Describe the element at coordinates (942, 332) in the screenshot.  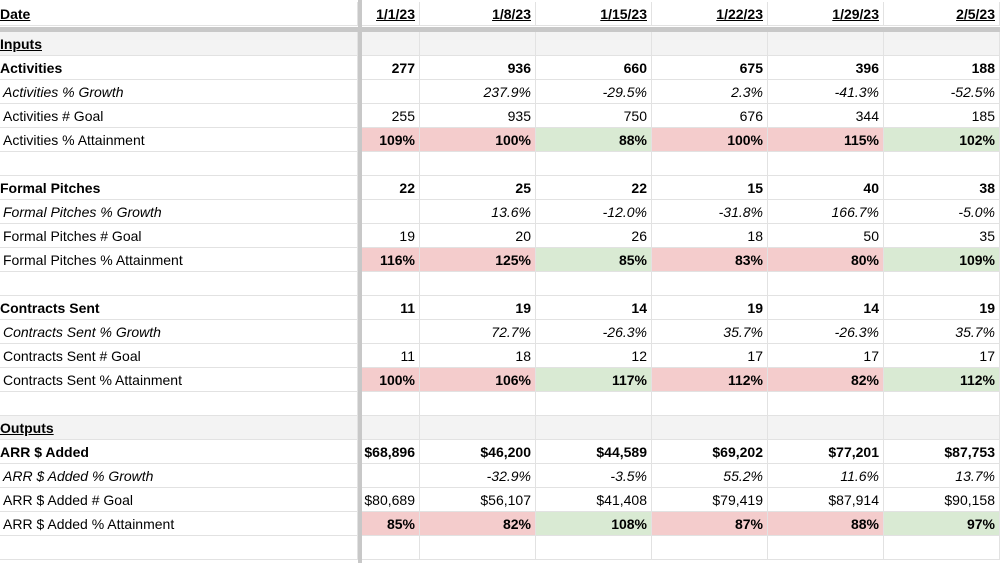
I see `value-cell: 35.7%` at that location.